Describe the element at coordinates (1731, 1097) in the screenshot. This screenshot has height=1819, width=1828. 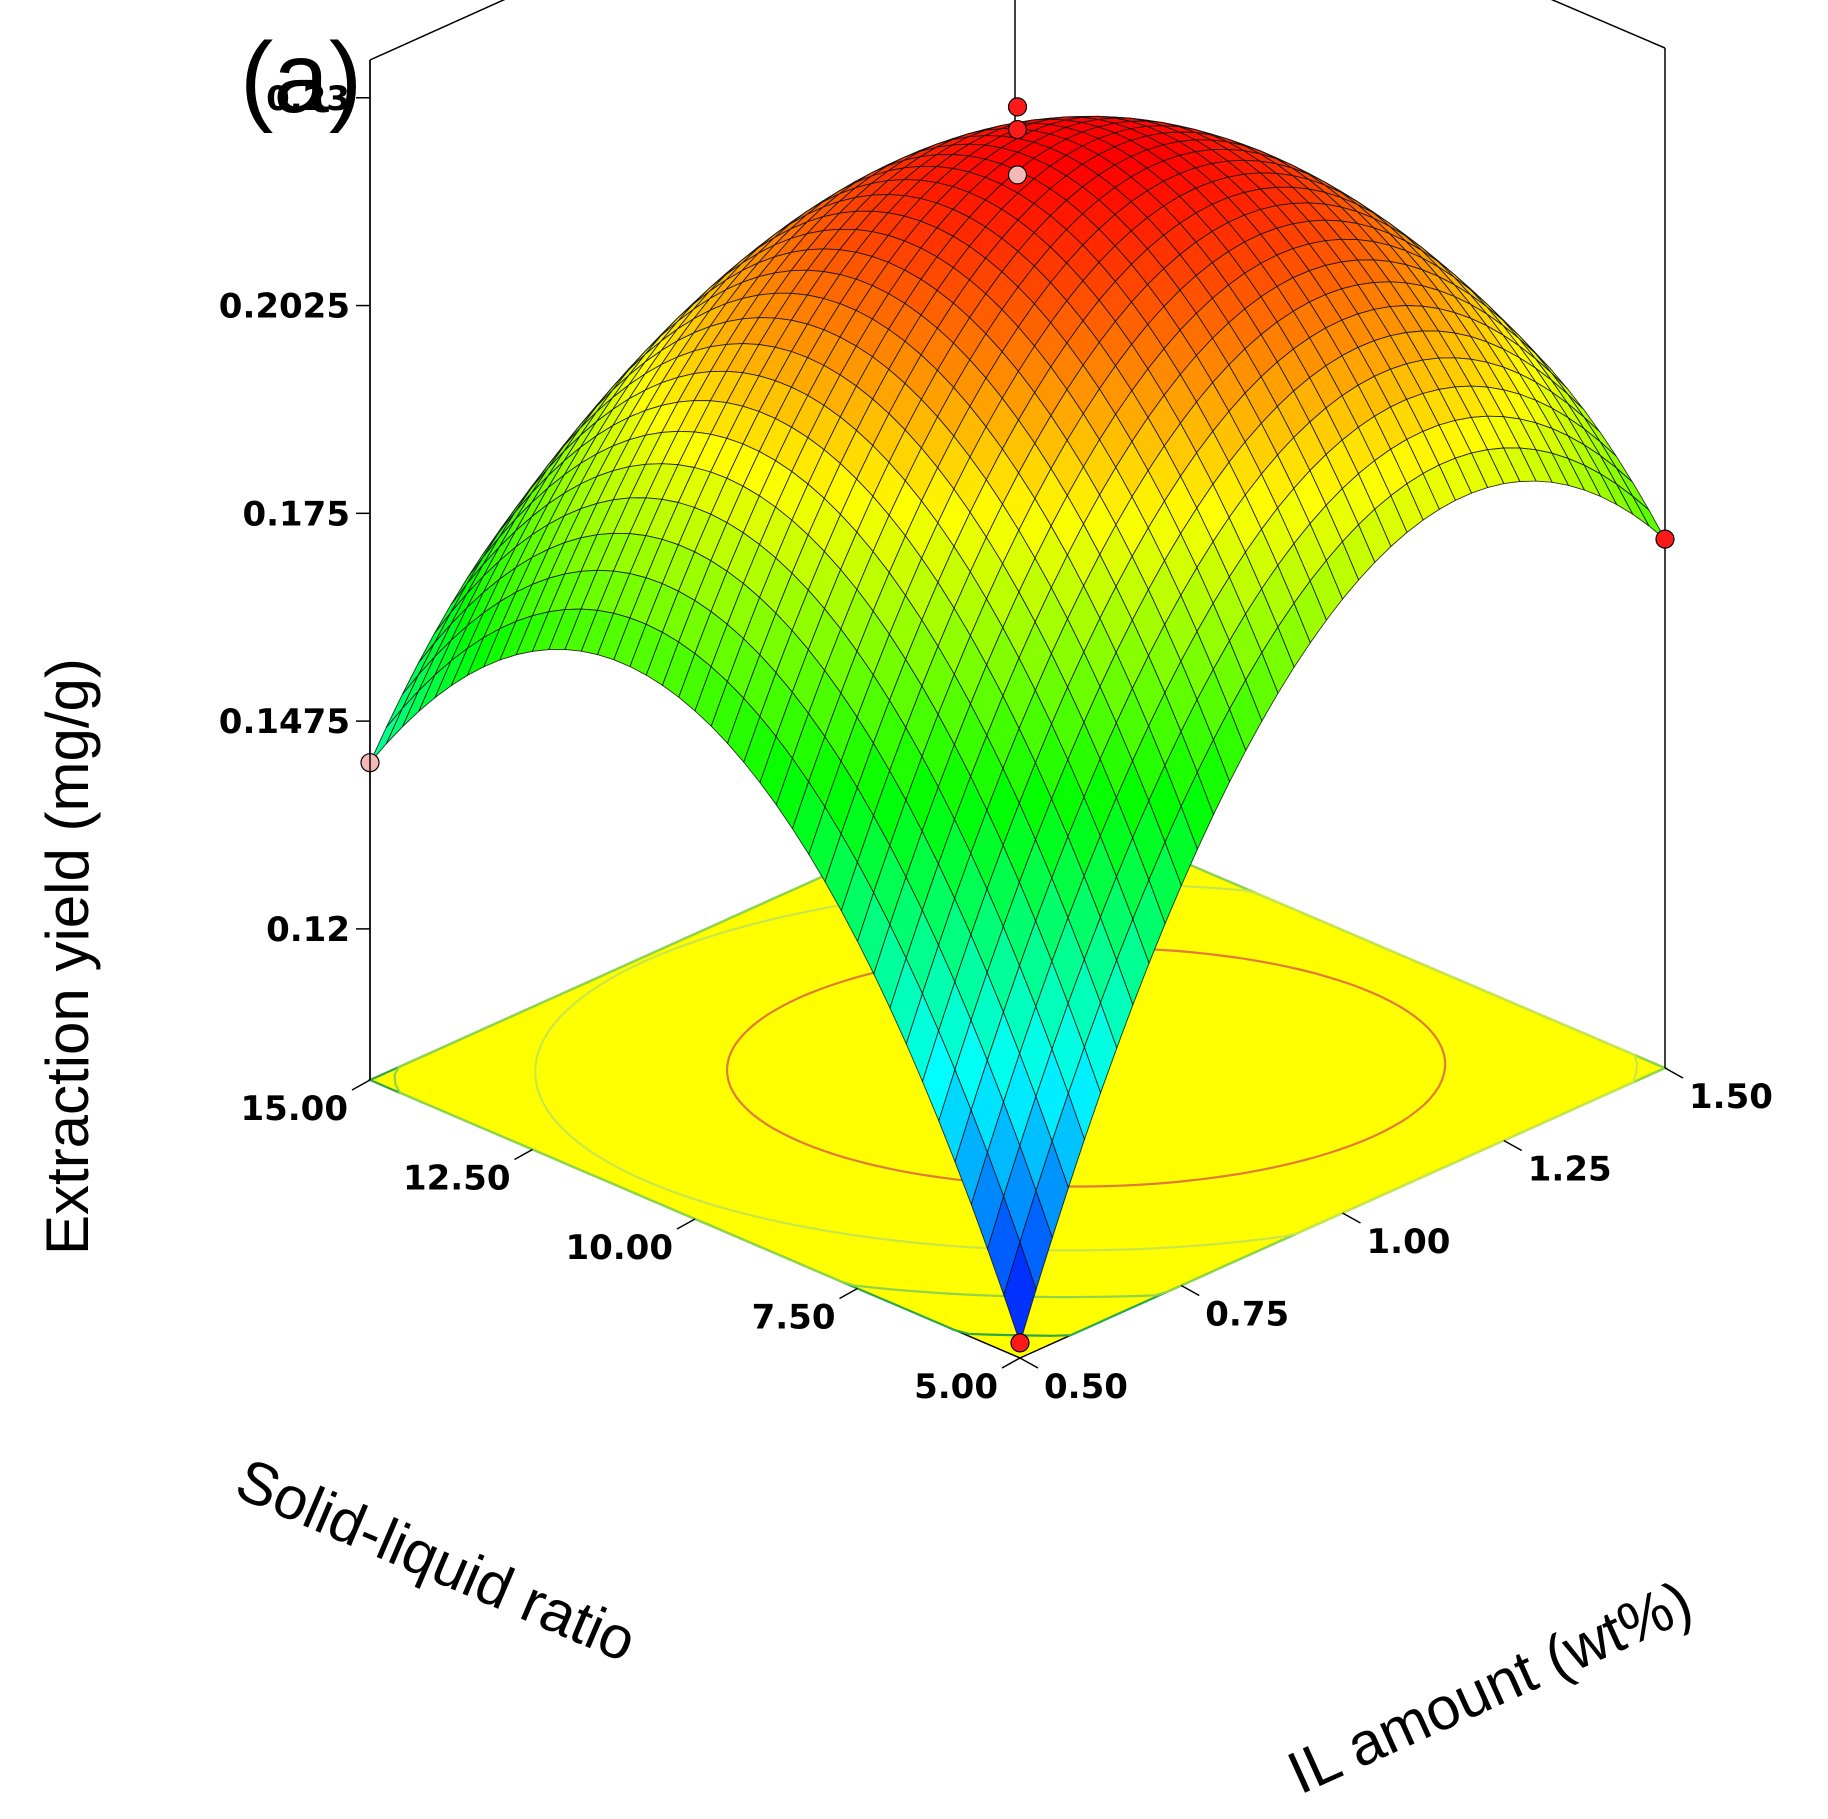
I see `x-tick-label: 1.50` at that location.